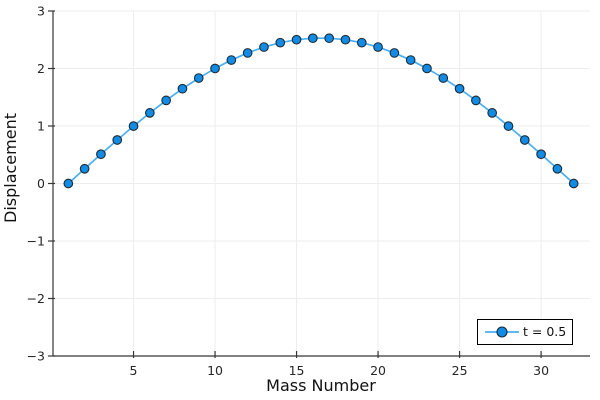 The width and height of the screenshot is (600, 400). I want to click on x-tick-label: 20, so click(378, 370).